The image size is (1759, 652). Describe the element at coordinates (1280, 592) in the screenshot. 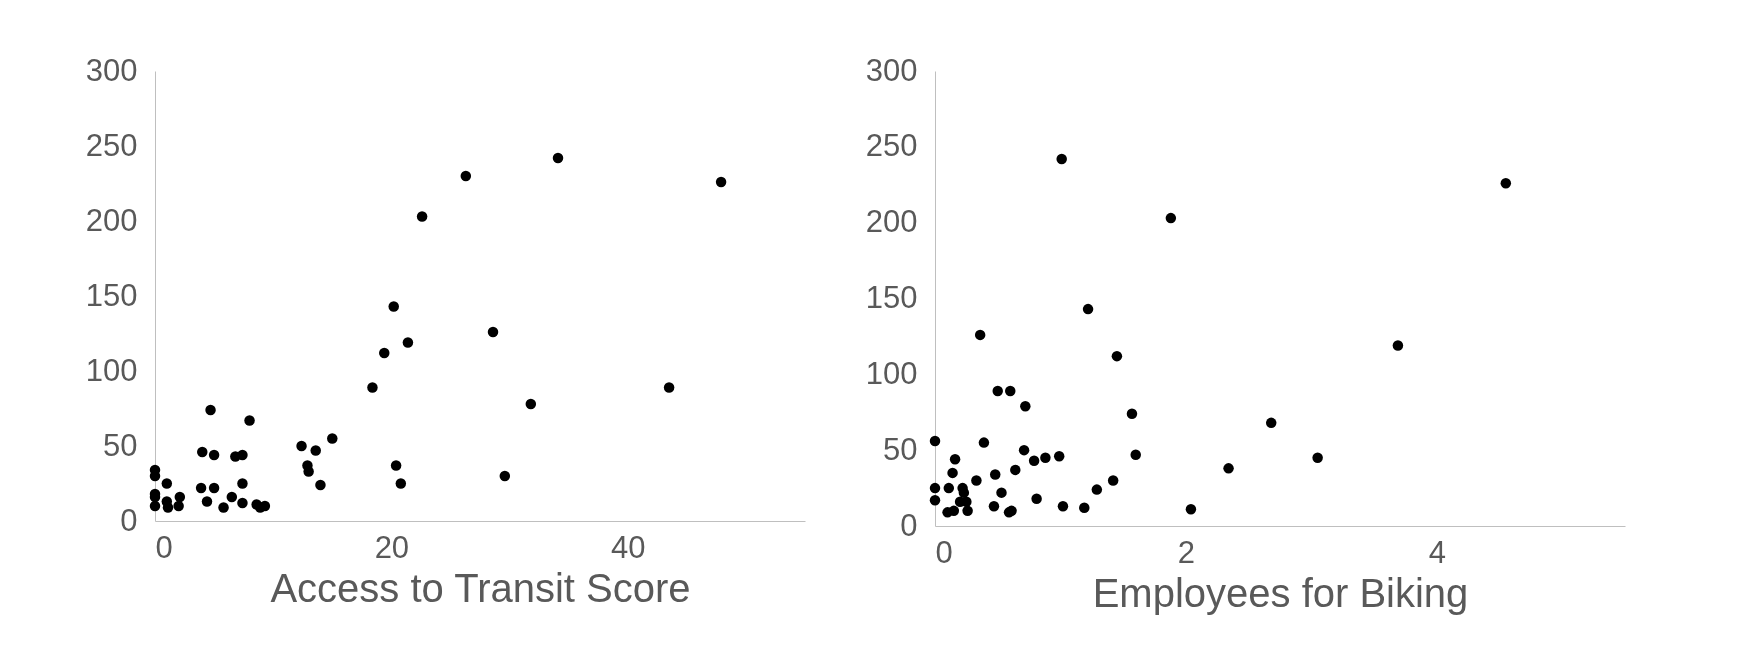

I see `x-axis-title: Employees for Biking` at that location.